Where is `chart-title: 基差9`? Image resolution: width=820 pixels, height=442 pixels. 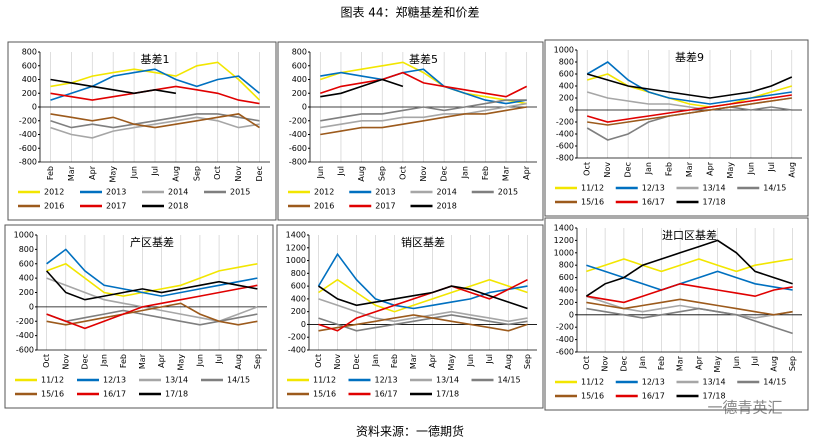 chart-title: 基差9 is located at coordinates (689, 57).